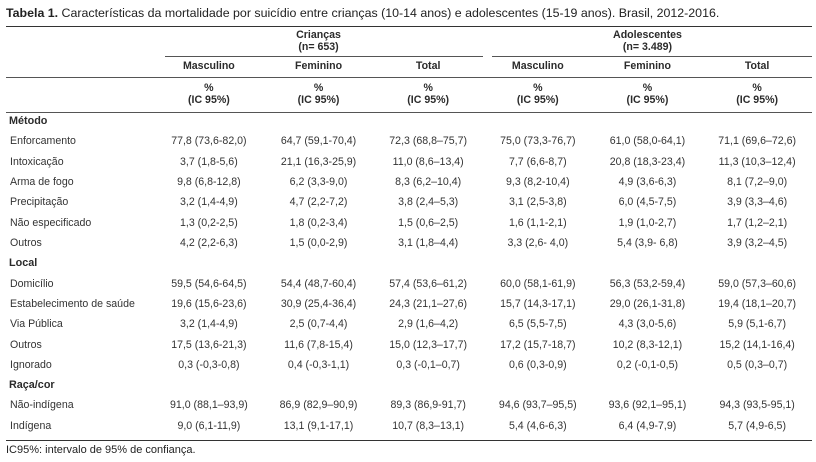  I want to click on group-header-children: Crianças (n= 653), so click(318, 41).